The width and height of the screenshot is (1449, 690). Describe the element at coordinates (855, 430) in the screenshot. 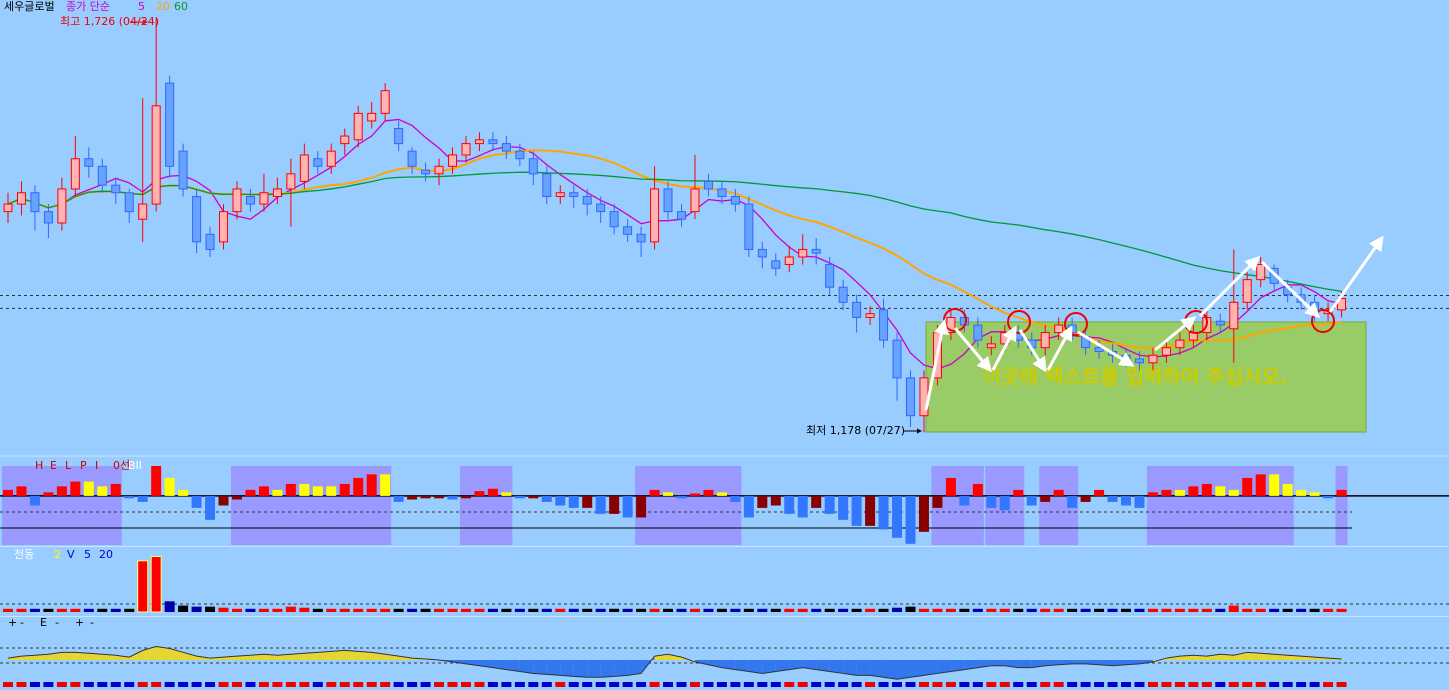

I see `low-label: 최저 1,178 (07/27)` at that location.